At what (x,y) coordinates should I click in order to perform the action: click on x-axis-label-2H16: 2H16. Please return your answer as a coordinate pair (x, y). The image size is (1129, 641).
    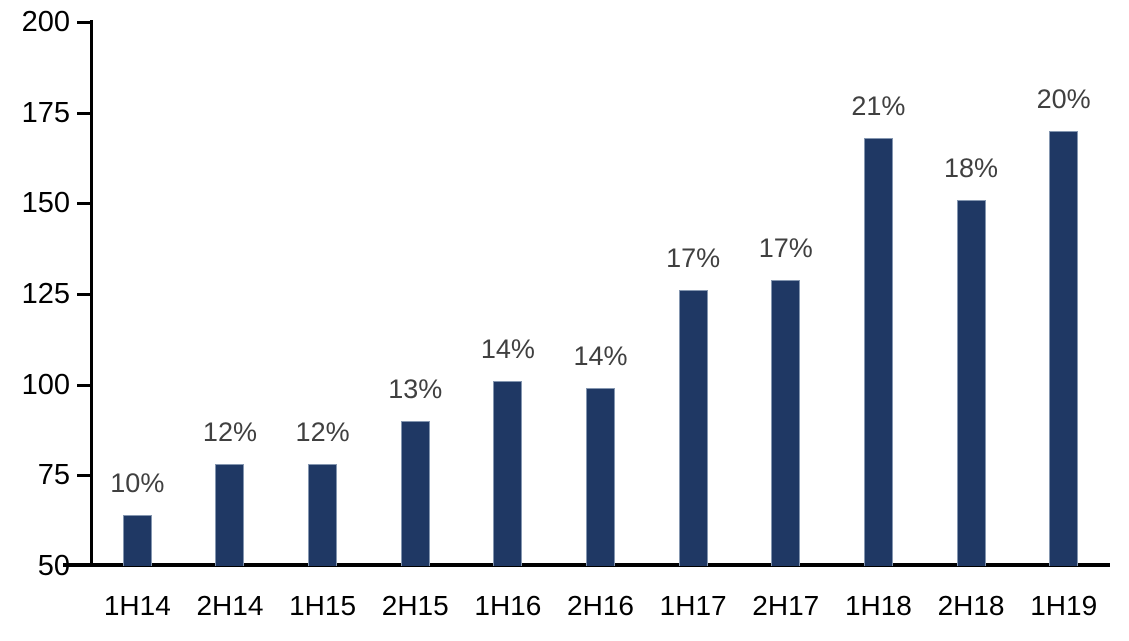
    Looking at the image, I should click on (600, 605).